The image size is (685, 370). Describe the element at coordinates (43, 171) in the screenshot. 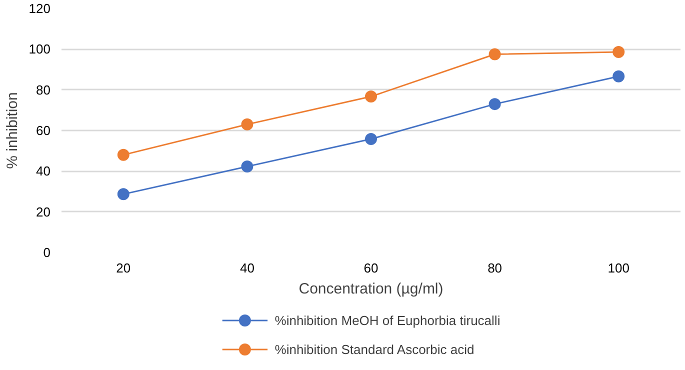

I see `y-tick-label: 40` at that location.